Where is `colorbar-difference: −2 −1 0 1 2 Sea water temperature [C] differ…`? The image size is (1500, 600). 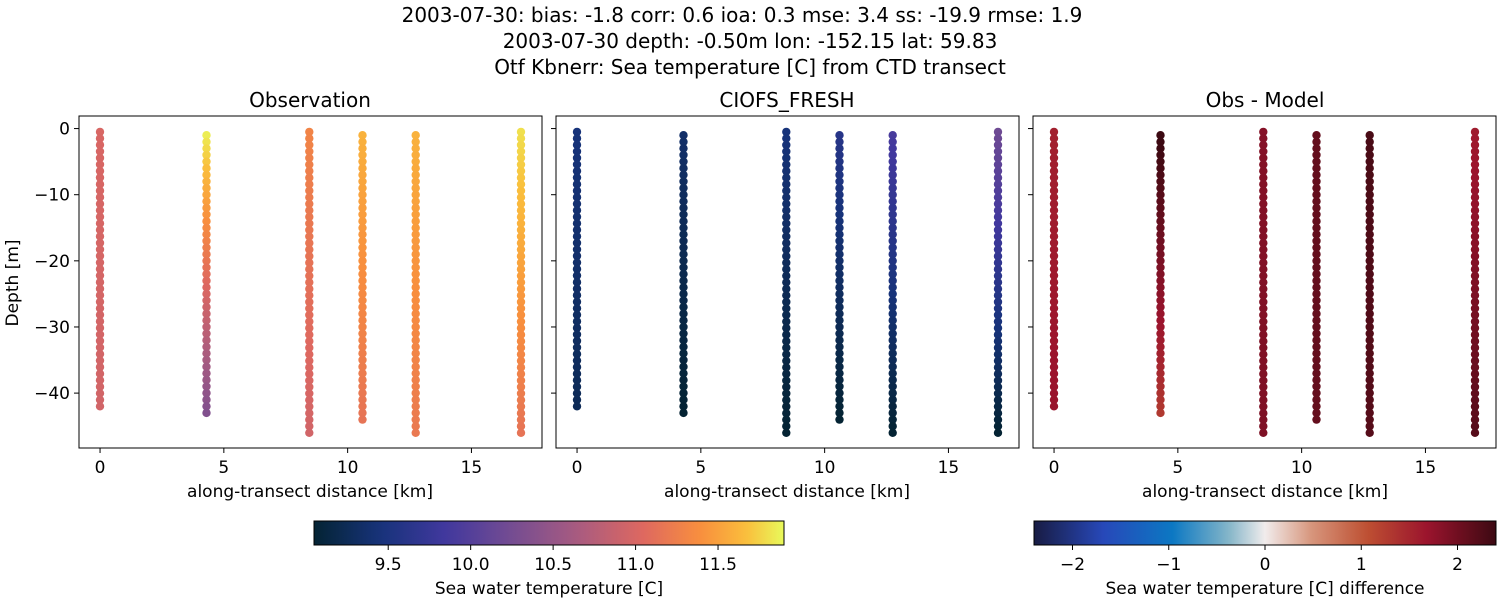
colorbar-difference: −2 −1 0 1 2 Sea water temperature [C] differ… is located at coordinates (1265, 559).